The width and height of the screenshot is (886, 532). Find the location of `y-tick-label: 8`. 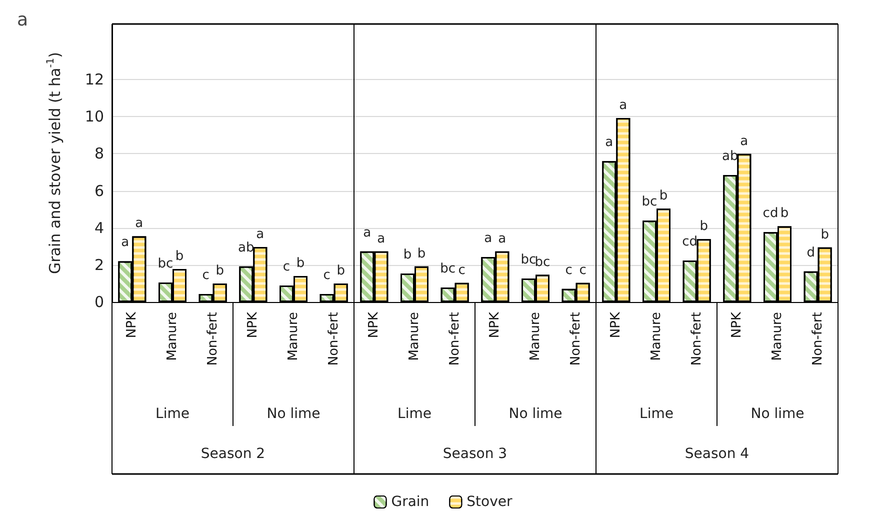

y-tick-label: 8 is located at coordinates (99, 153).